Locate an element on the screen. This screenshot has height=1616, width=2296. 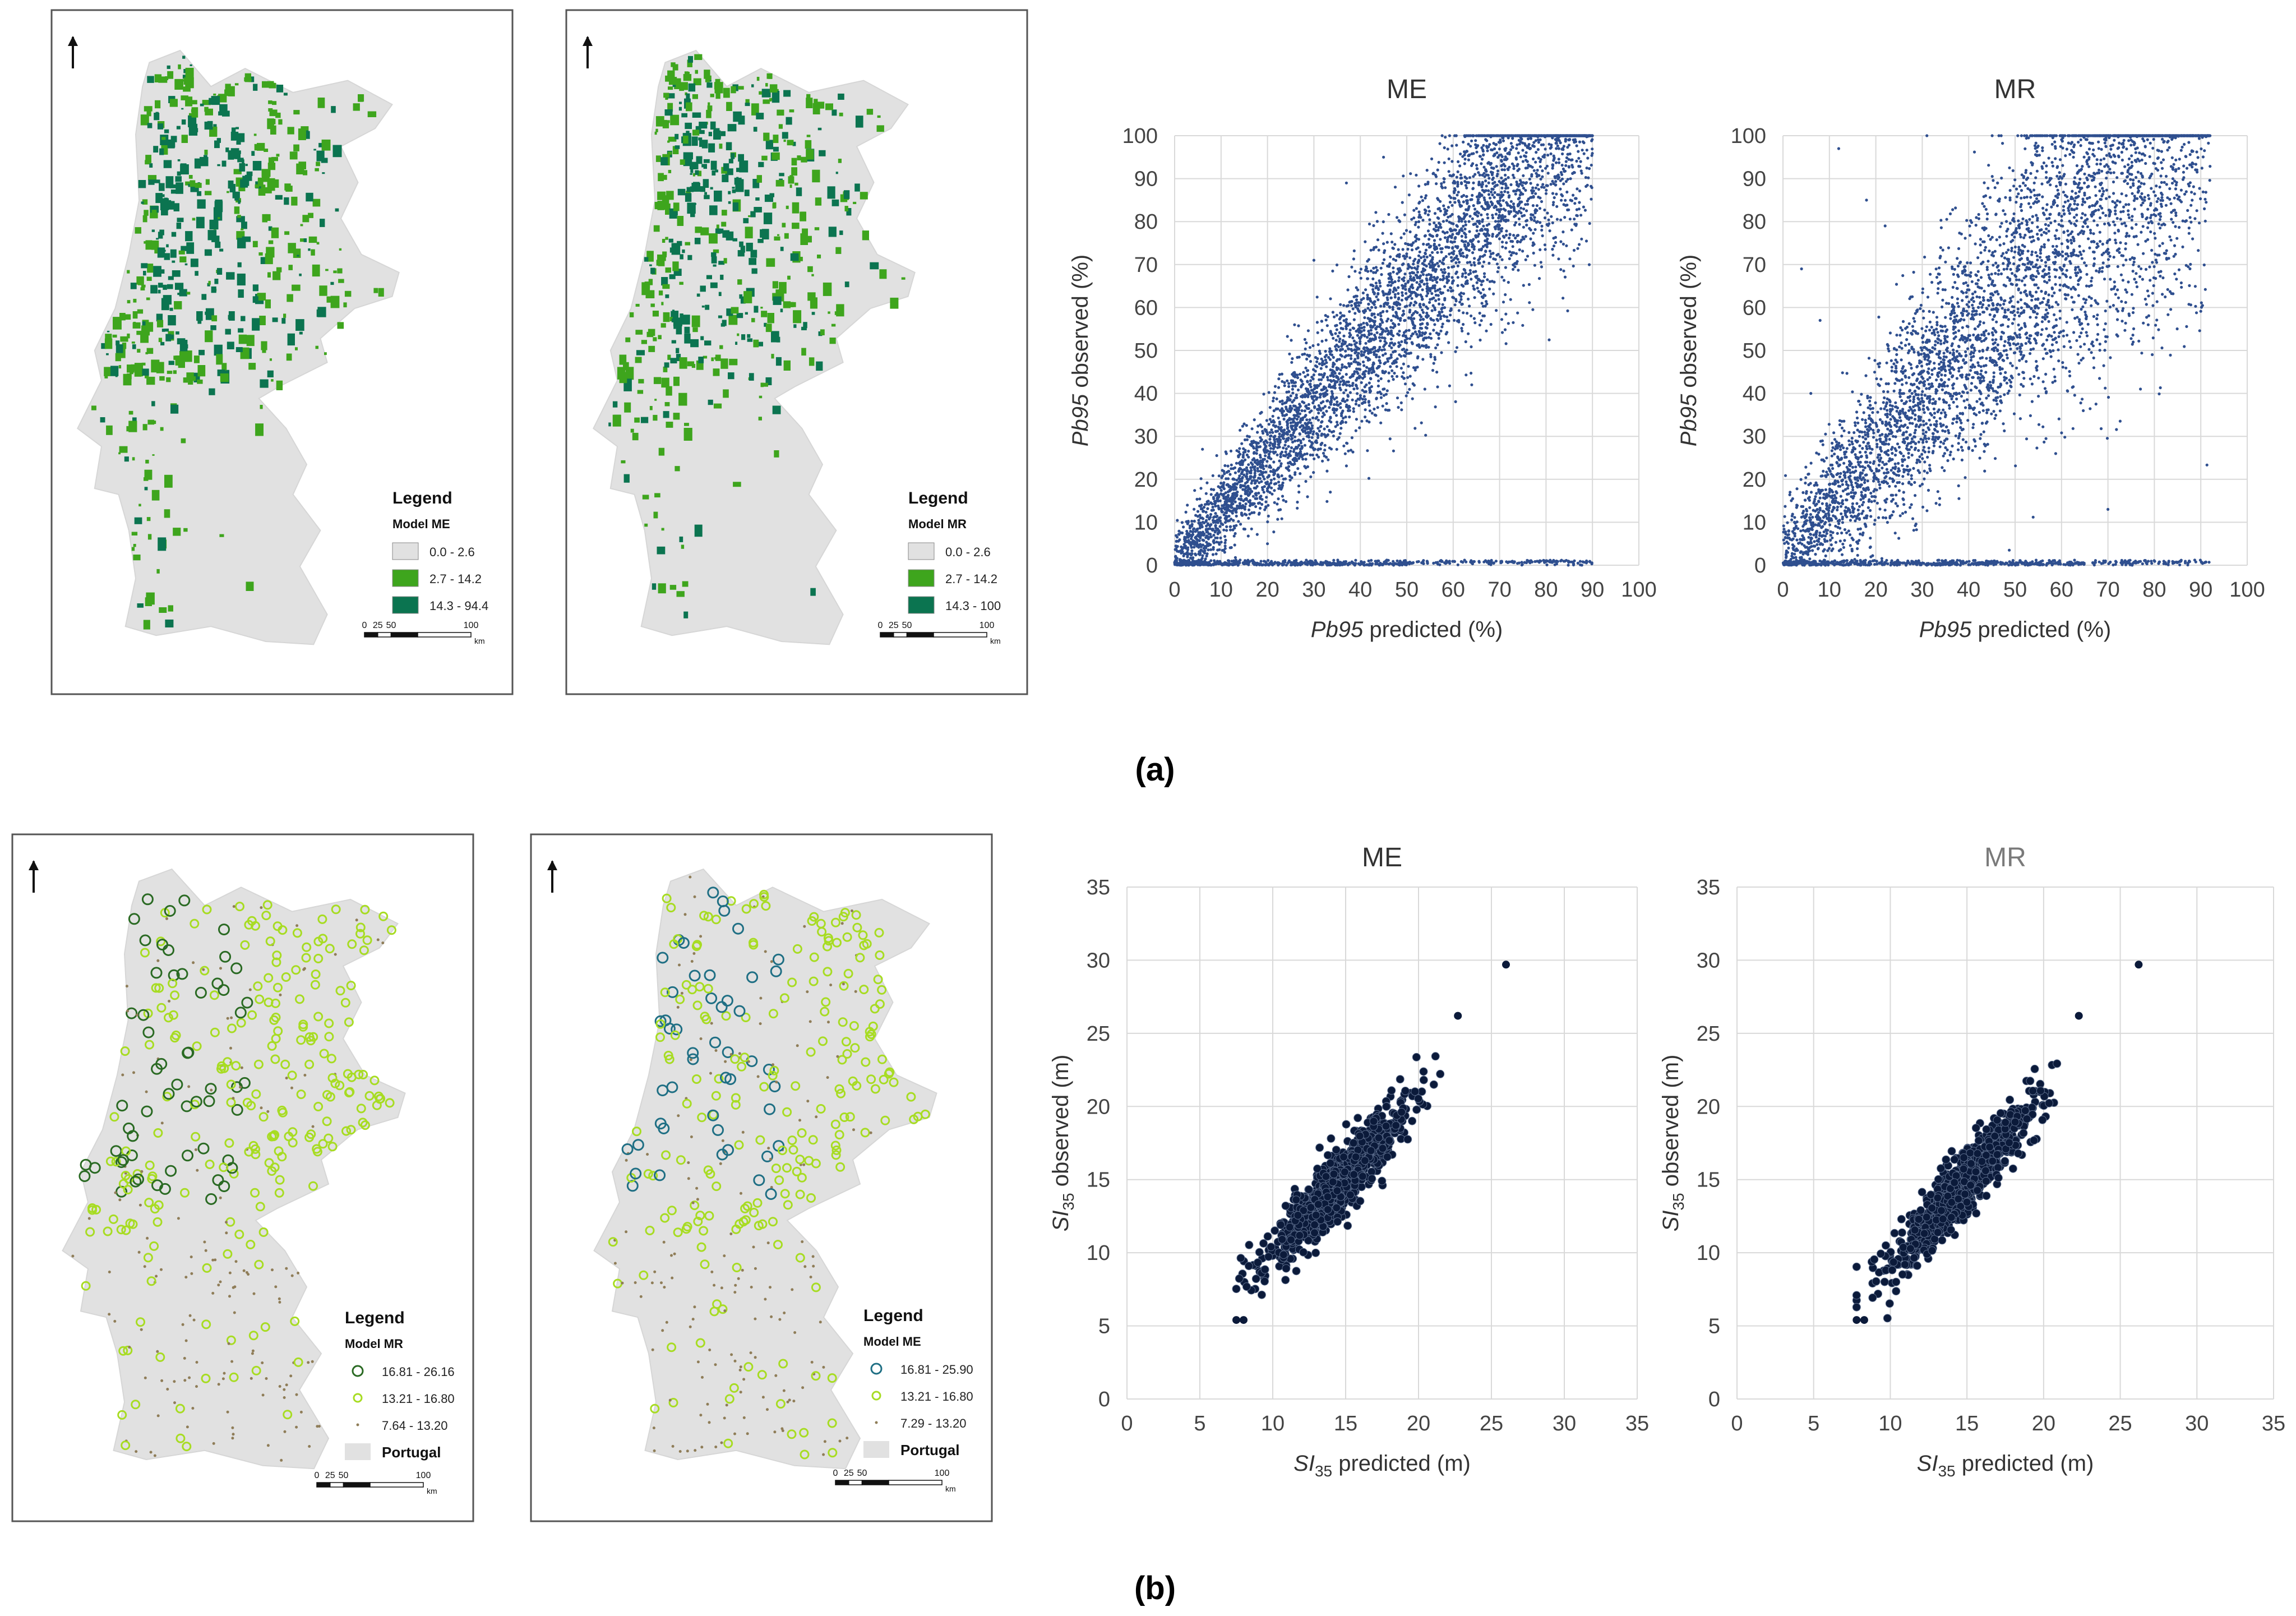
scale-label: 50 is located at coordinates (391, 625).